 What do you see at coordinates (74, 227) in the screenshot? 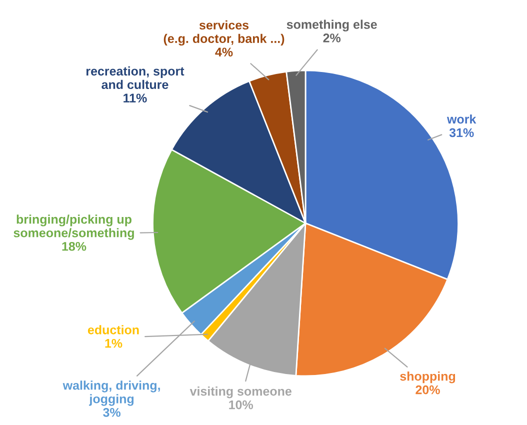
I see `slice-label: bringing/picking up someone/something` at bounding box center [74, 227].